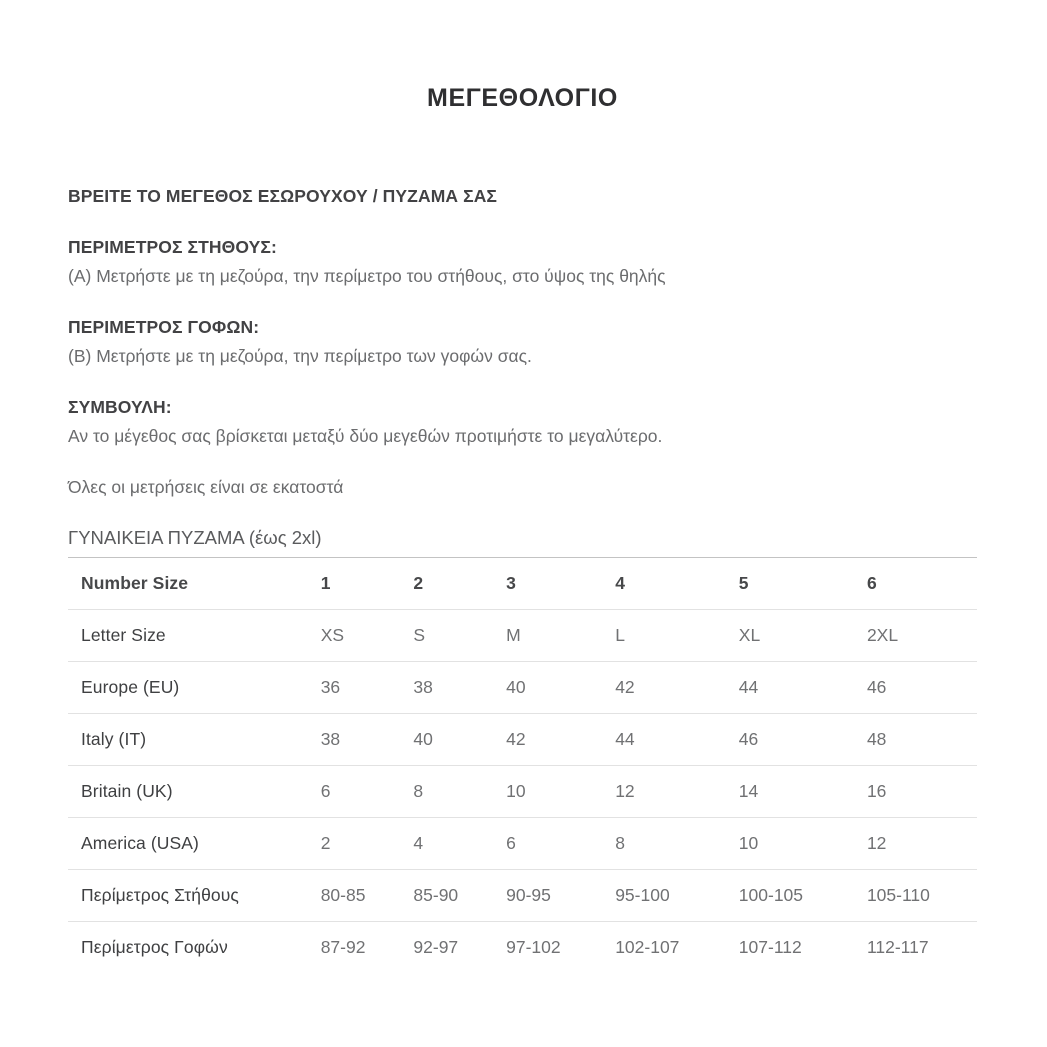 This screenshot has height=1047, width=1047. I want to click on size-value: XL, so click(802, 635).